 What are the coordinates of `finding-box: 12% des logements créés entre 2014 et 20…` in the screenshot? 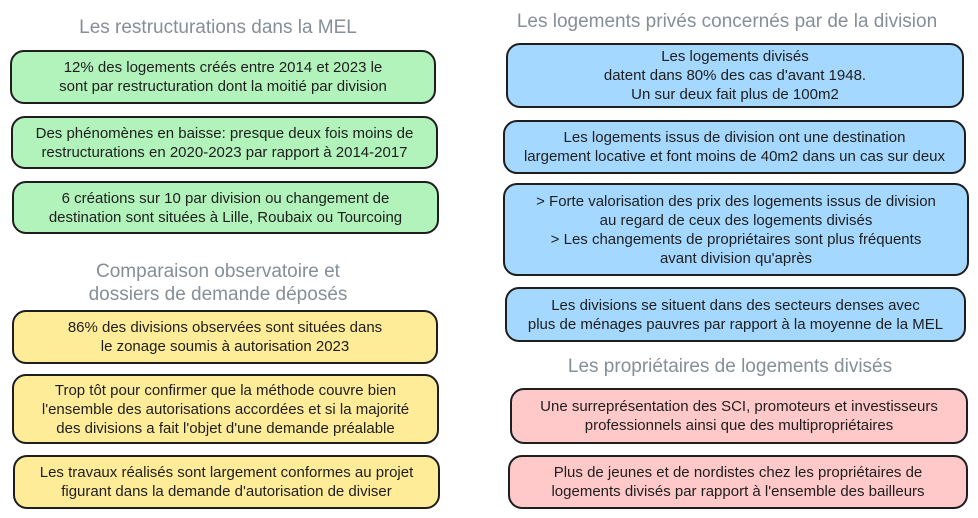 It's located at (223, 77).